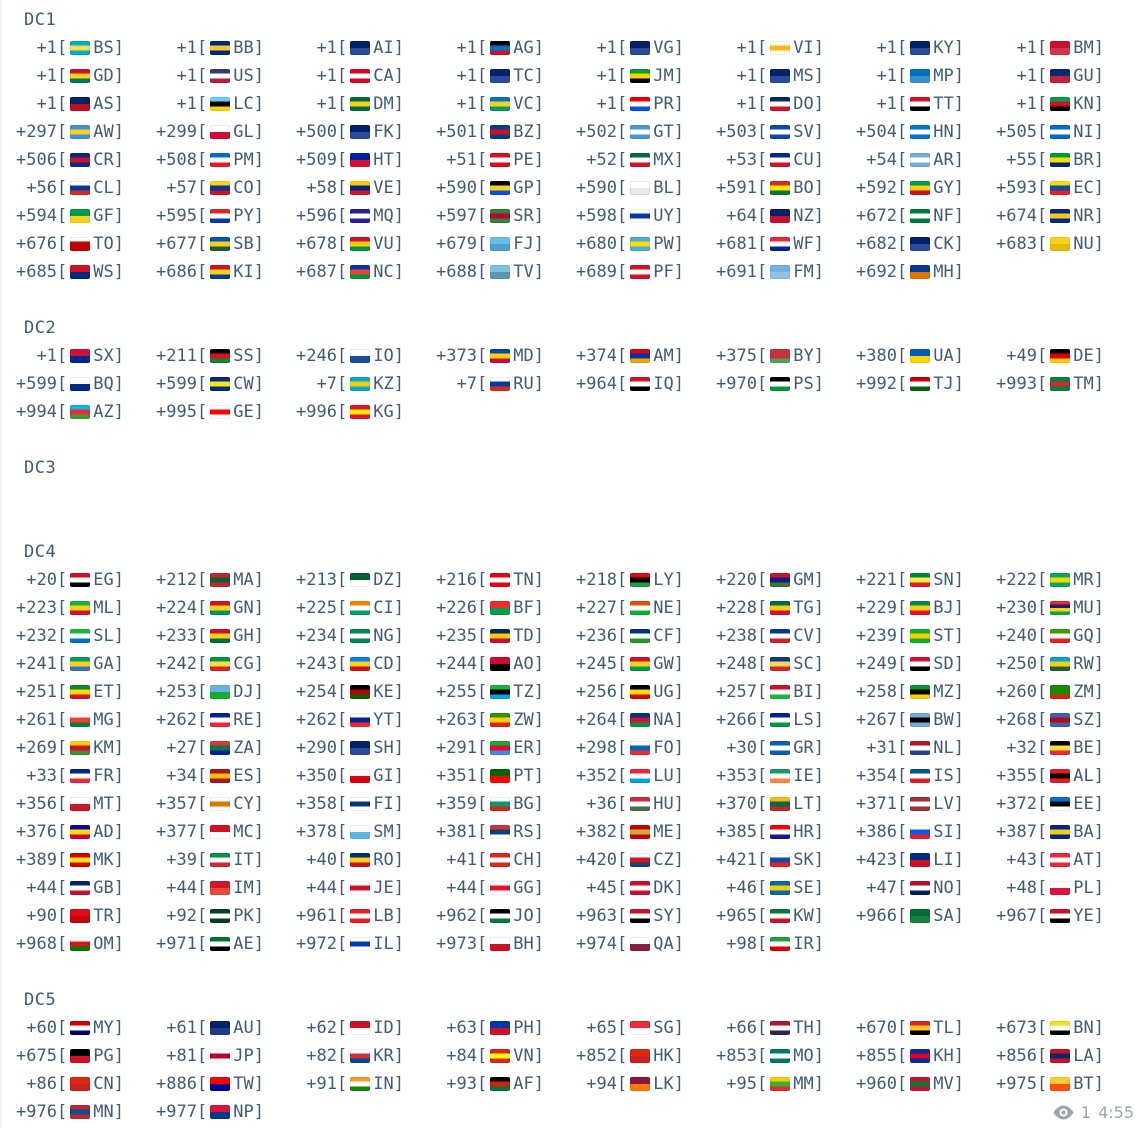  What do you see at coordinates (366, 944) in the screenshot?
I see `dialing-code-entry: +972[IL]` at bounding box center [366, 944].